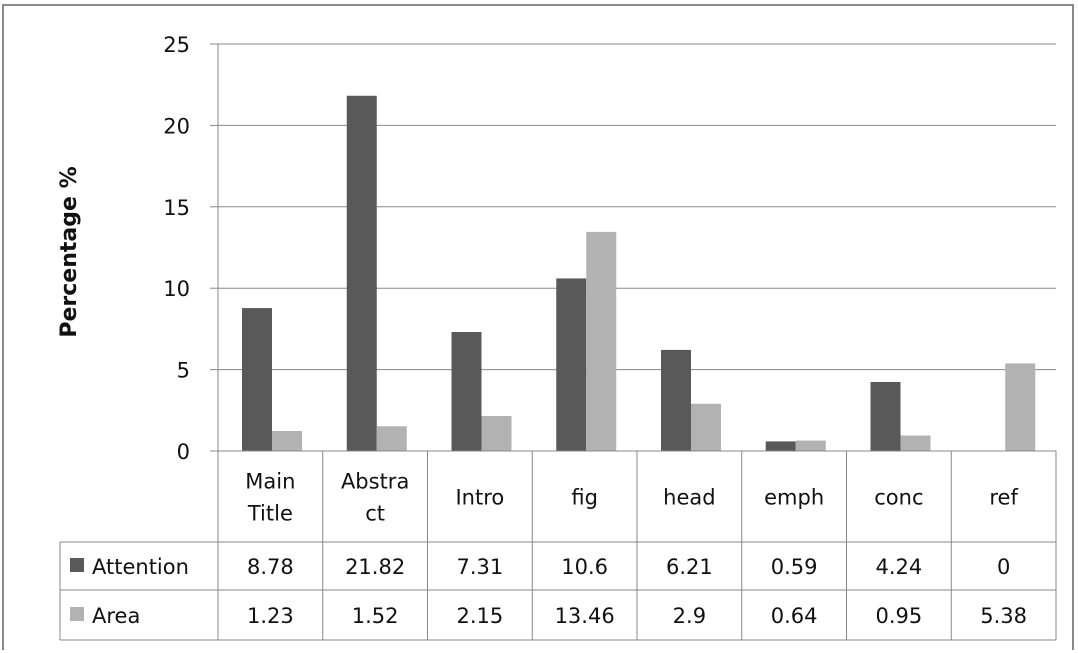  Describe the element at coordinates (689, 616) in the screenshot. I see `data-label: 2.9` at that location.